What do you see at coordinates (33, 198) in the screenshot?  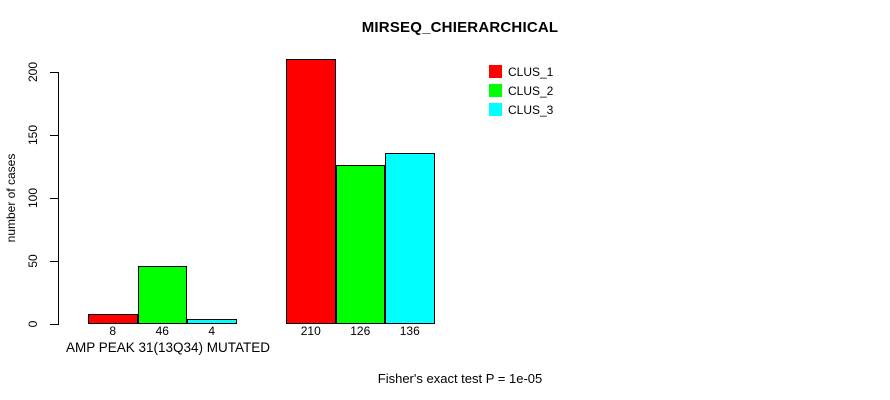 I see `y-tick-label: 100` at bounding box center [33, 198].